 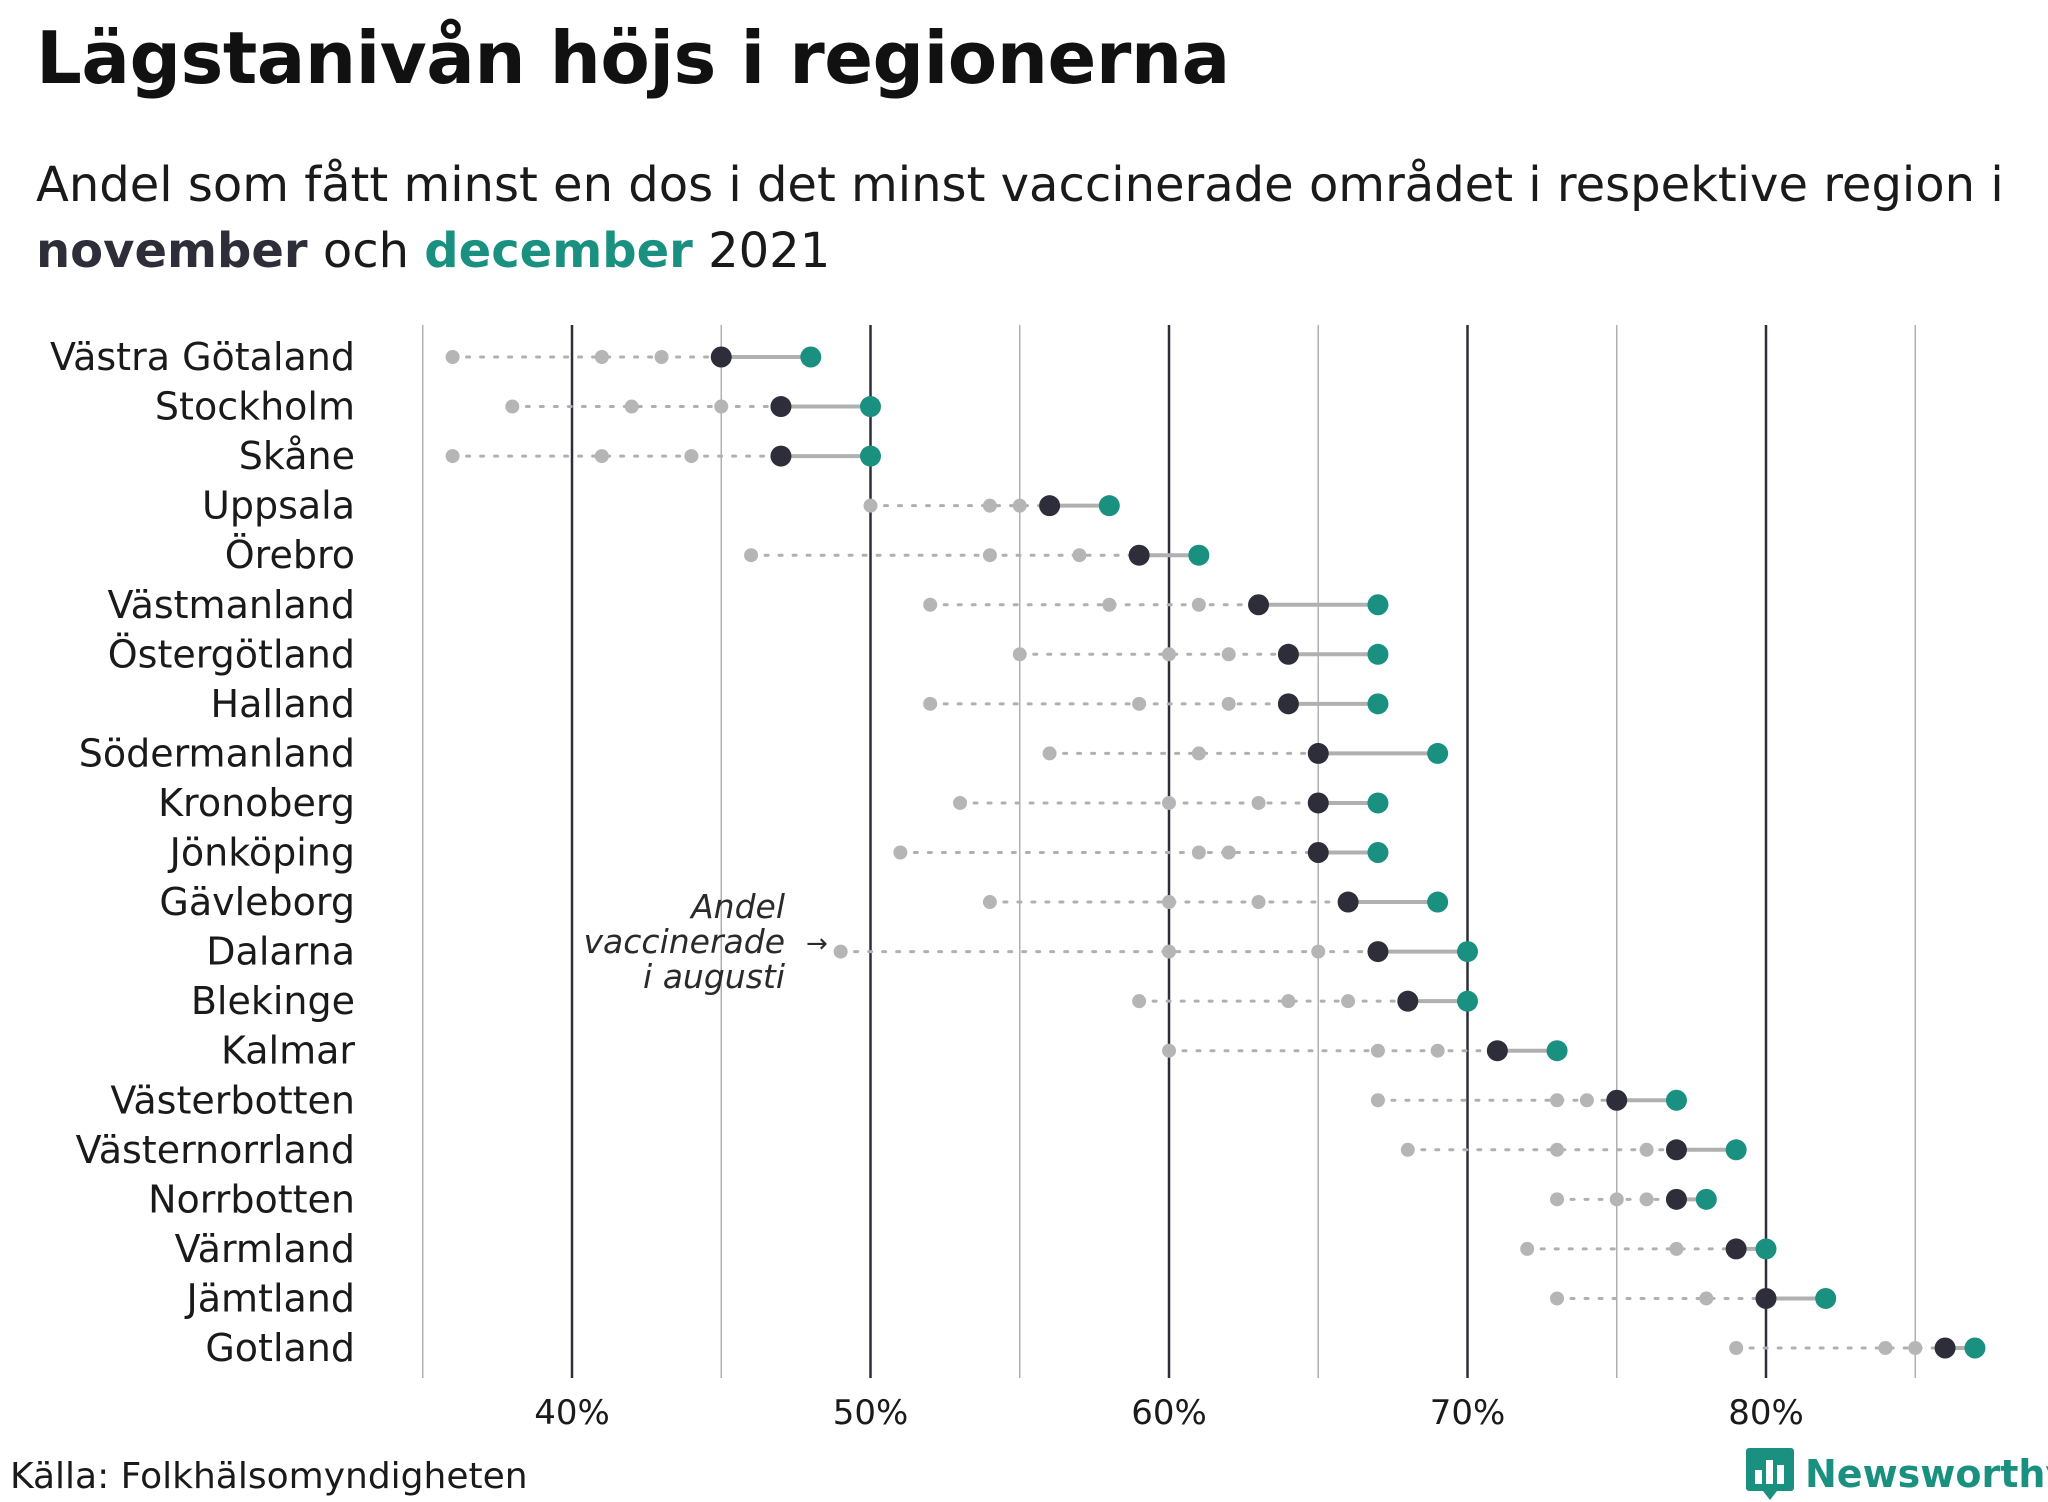 I want to click on region-row: Östergötland, so click(x=748, y=654).